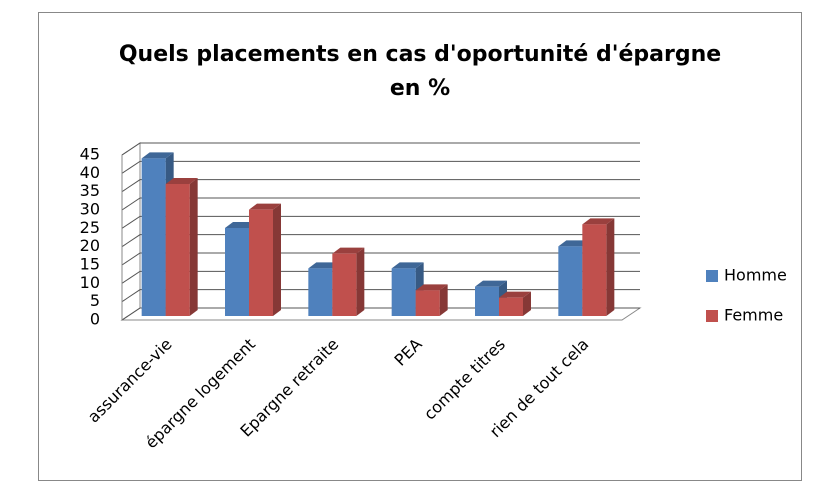 The width and height of the screenshot is (840, 504). Describe the element at coordinates (90, 209) in the screenshot. I see `y-tick-label: 30` at that location.